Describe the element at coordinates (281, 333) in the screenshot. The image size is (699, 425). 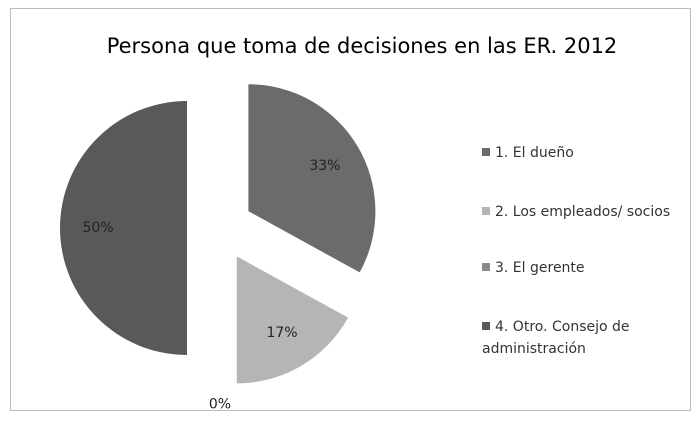
I see `data-label: 17%` at that location.